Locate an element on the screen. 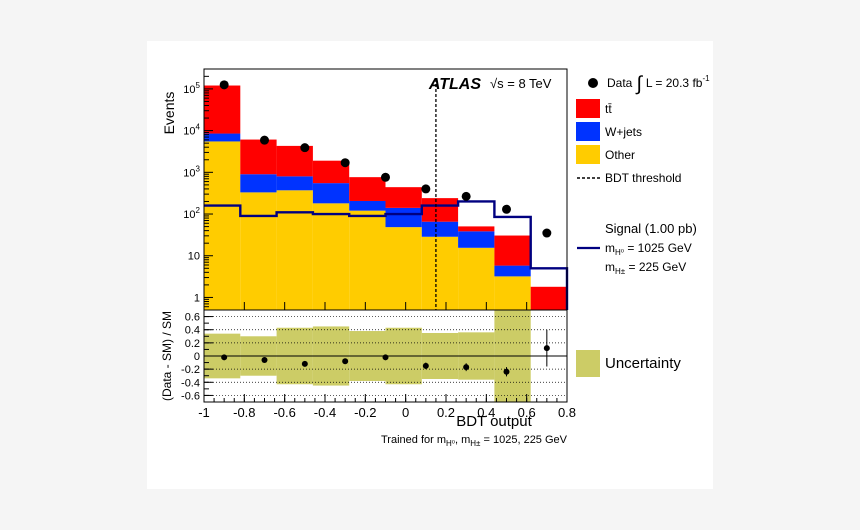  legend-wjets-swatch is located at coordinates (588, 131).